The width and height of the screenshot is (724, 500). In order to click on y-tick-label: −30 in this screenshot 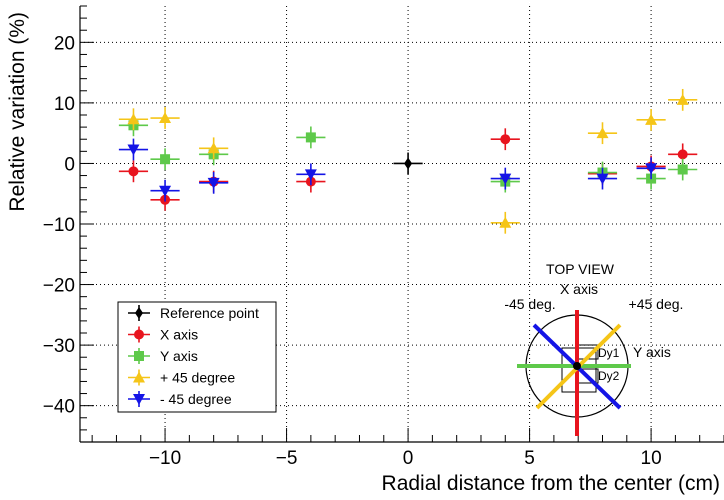, I will do `click(59, 346)`.